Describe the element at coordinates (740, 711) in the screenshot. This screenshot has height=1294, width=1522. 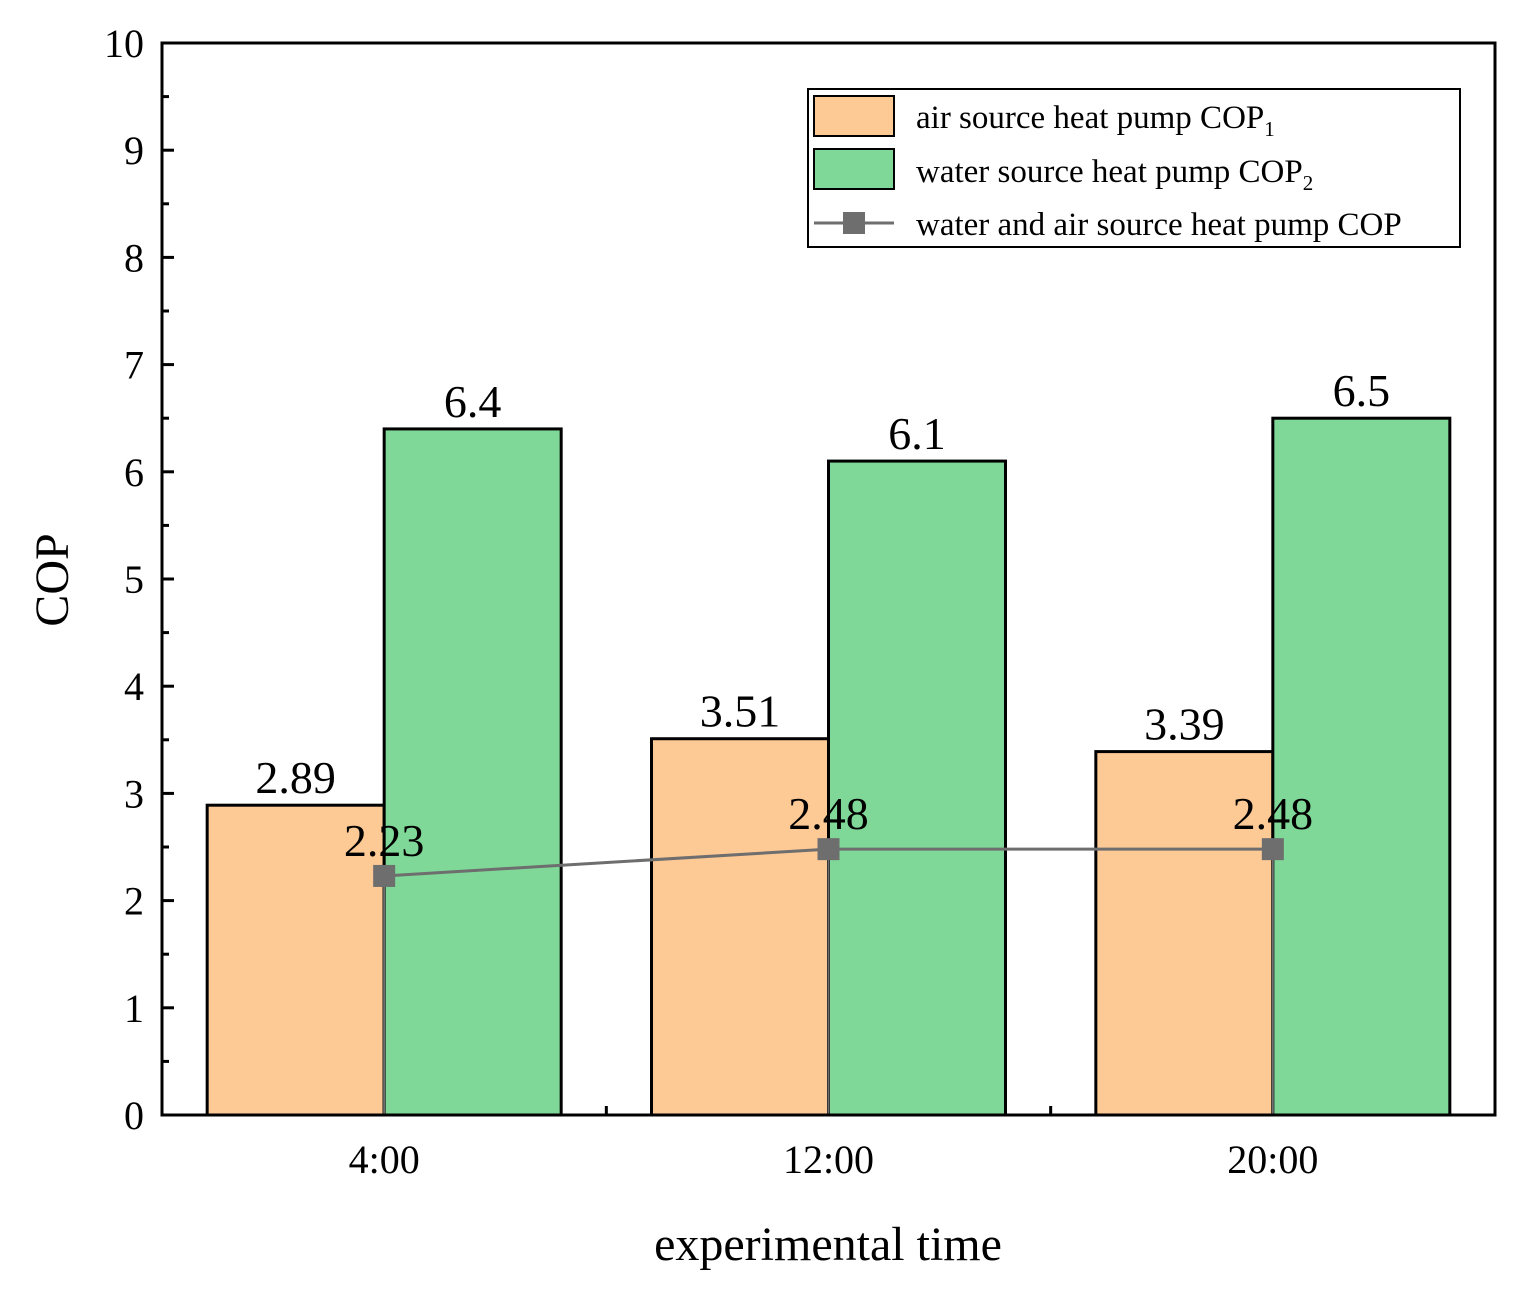
I see `data-label-air-1: 3.51` at that location.